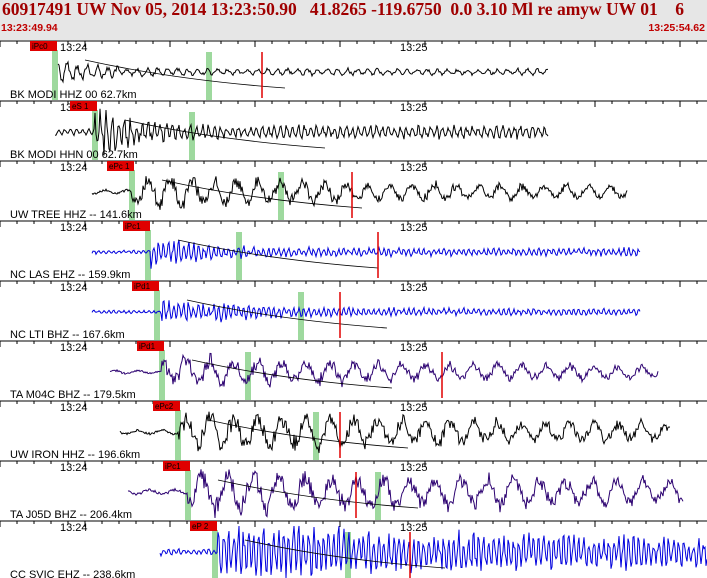 This screenshot has width=707, height=578. I want to click on trace-row: 13:24 13:25 ePc2 UW IRON HHZ -- 196.6km, so click(353, 430).